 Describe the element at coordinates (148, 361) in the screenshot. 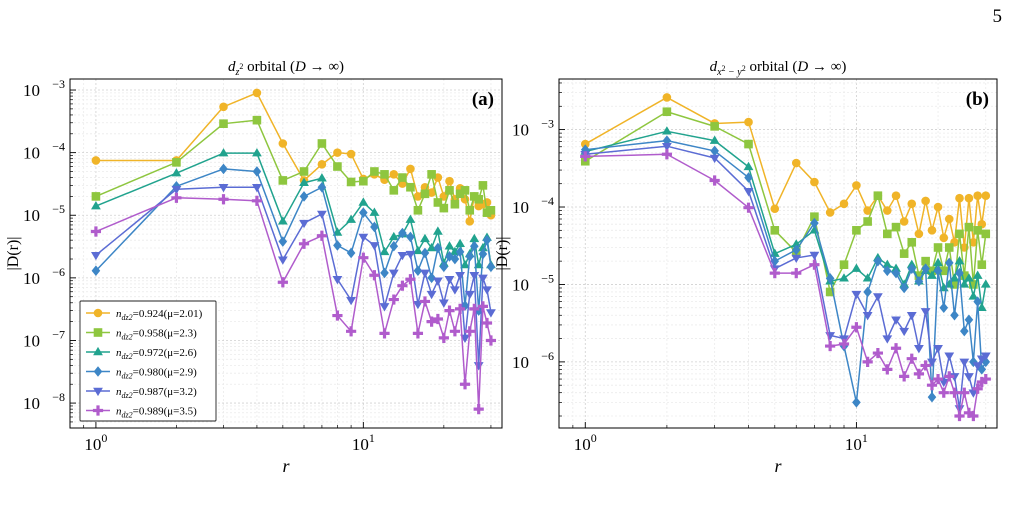

I see `legend-frame` at that location.